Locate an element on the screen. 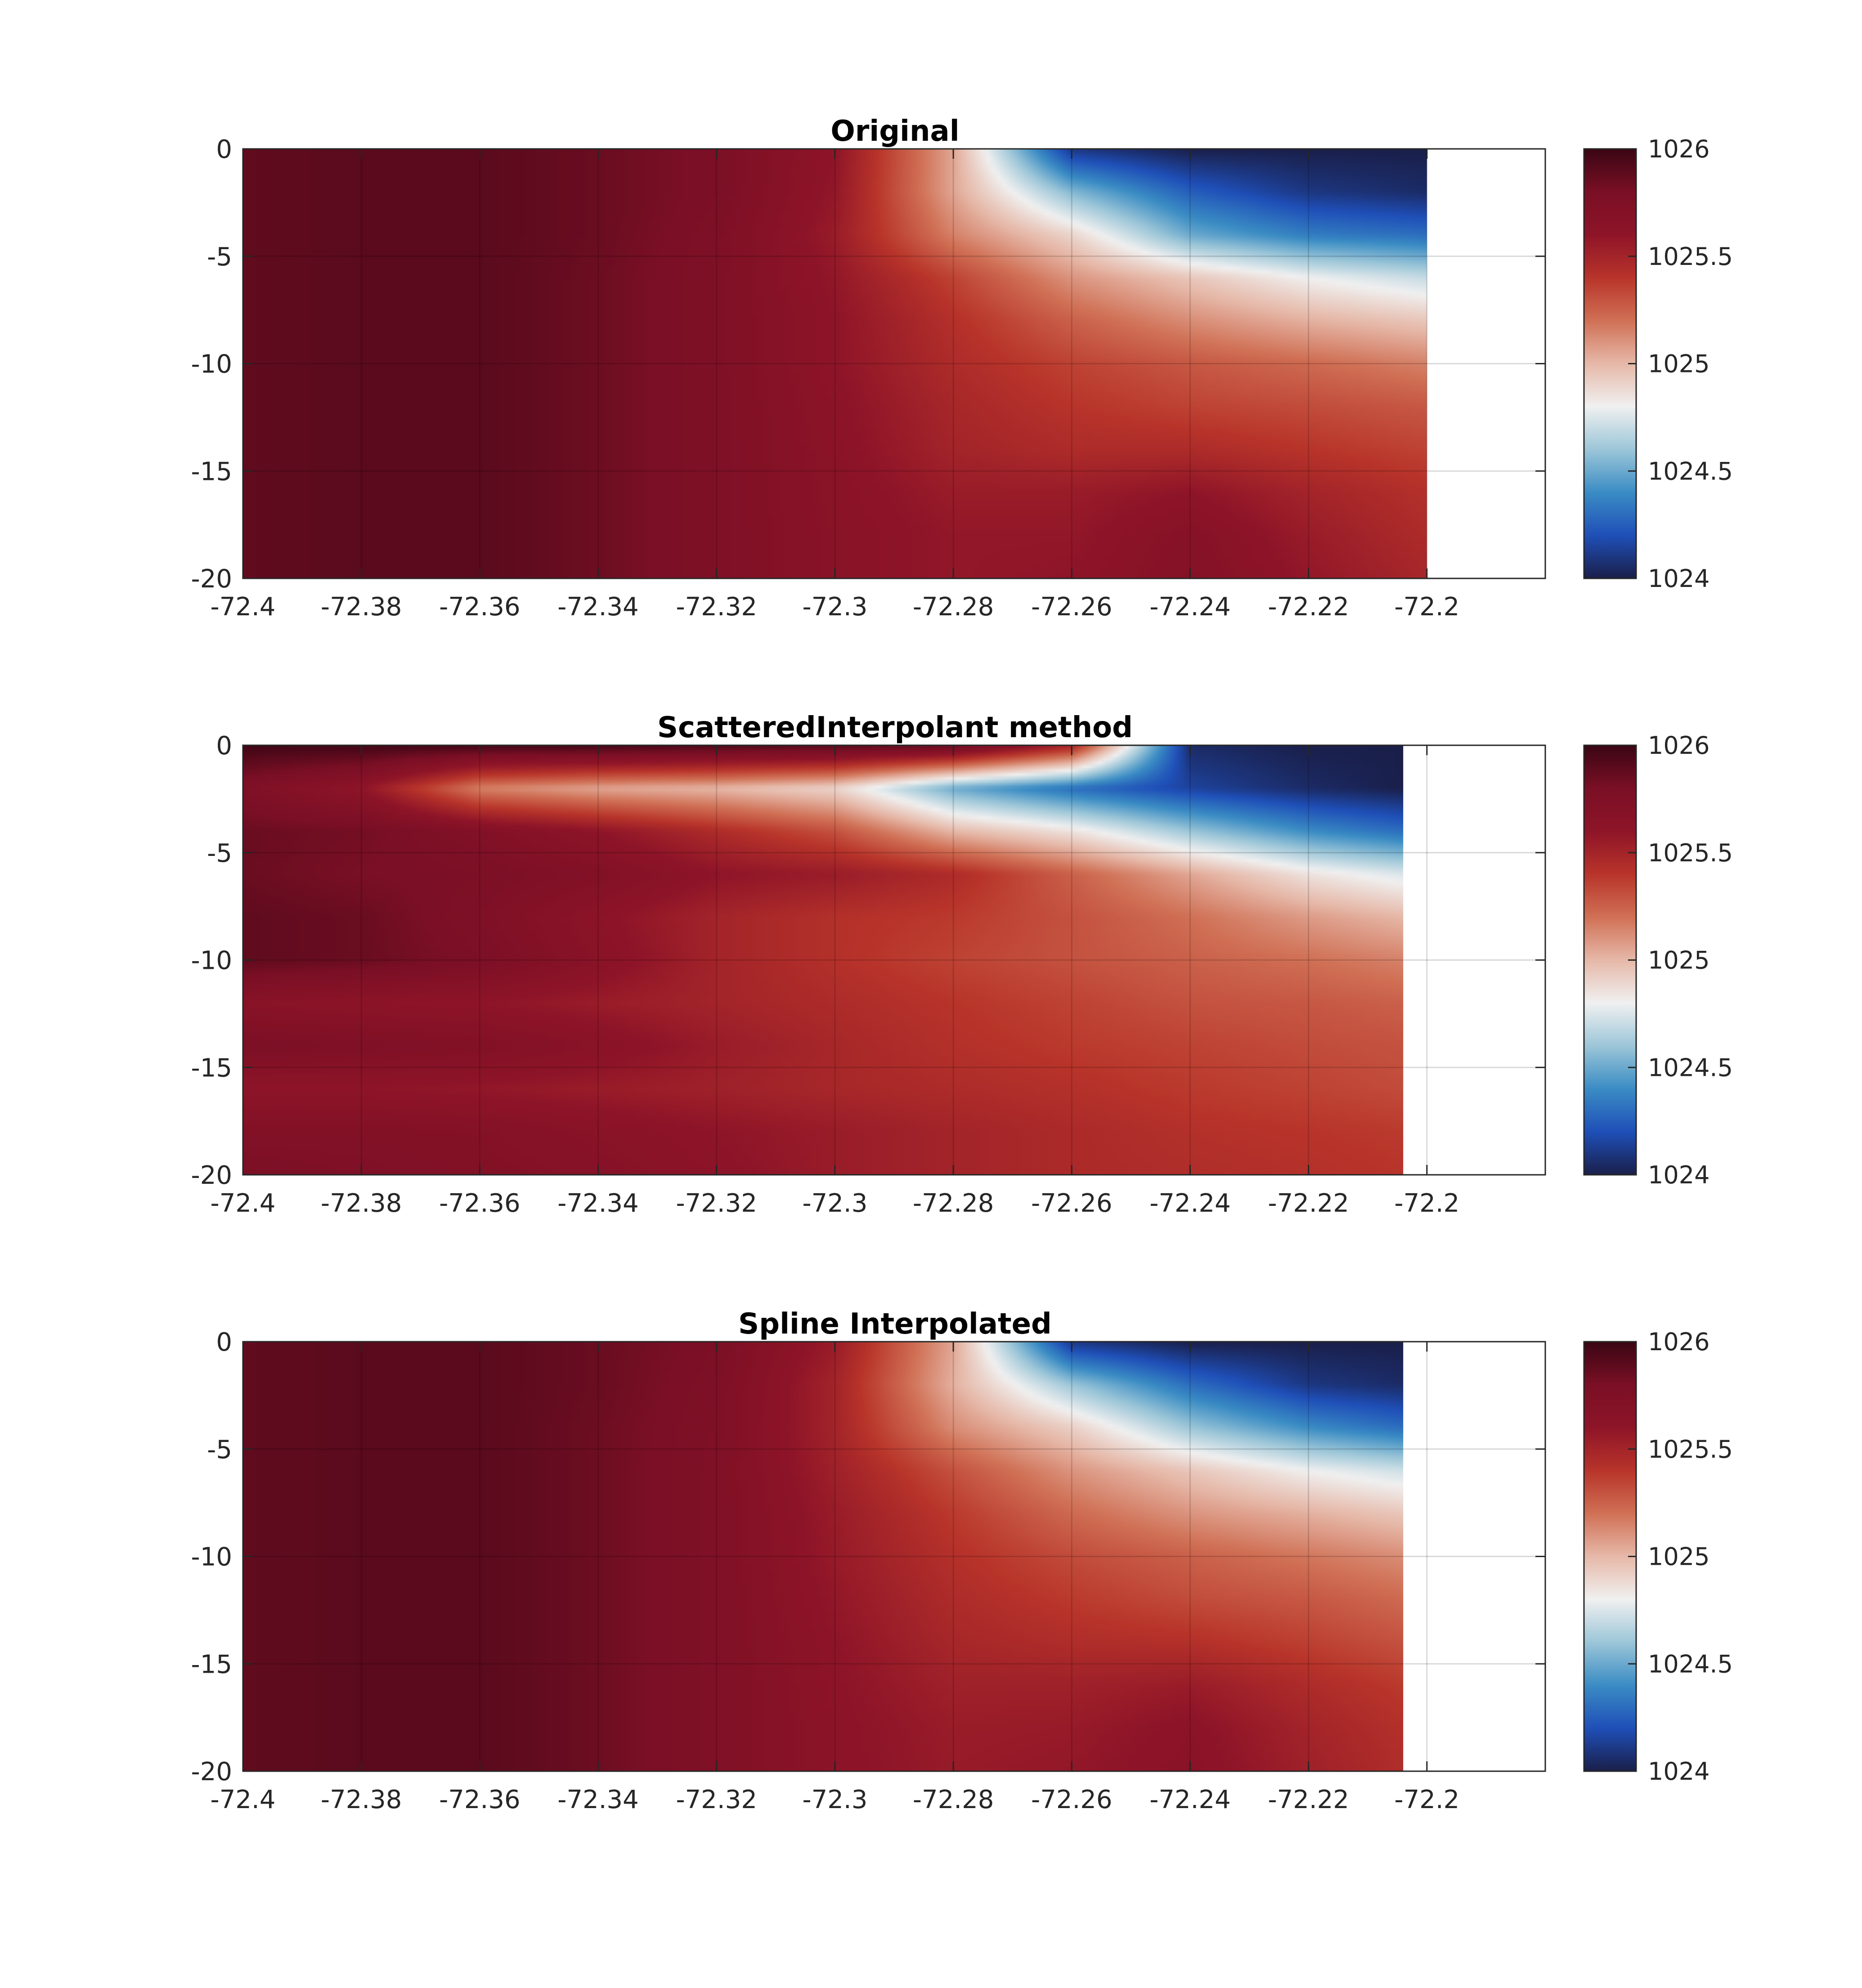  chart-title: Spline Interpolated is located at coordinates (895, 1324).